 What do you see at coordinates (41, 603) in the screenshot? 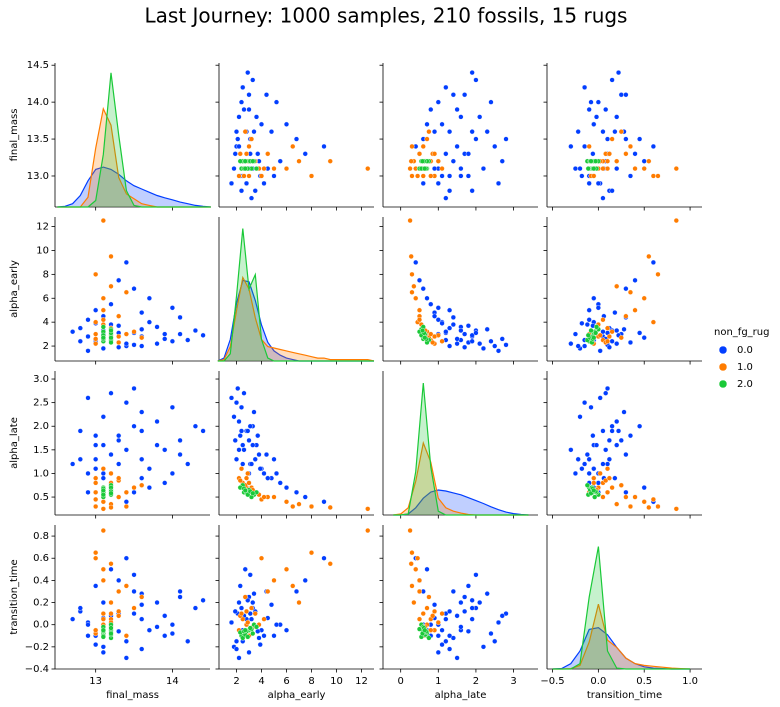
I see `y-tick-label: 0.2` at bounding box center [41, 603].